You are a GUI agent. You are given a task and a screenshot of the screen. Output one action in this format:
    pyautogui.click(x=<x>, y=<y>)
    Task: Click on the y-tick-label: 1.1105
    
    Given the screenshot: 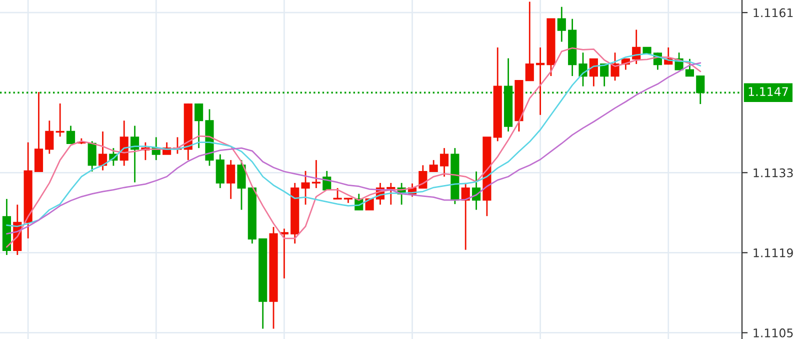 What is the action you would take?
    pyautogui.click(x=773, y=333)
    